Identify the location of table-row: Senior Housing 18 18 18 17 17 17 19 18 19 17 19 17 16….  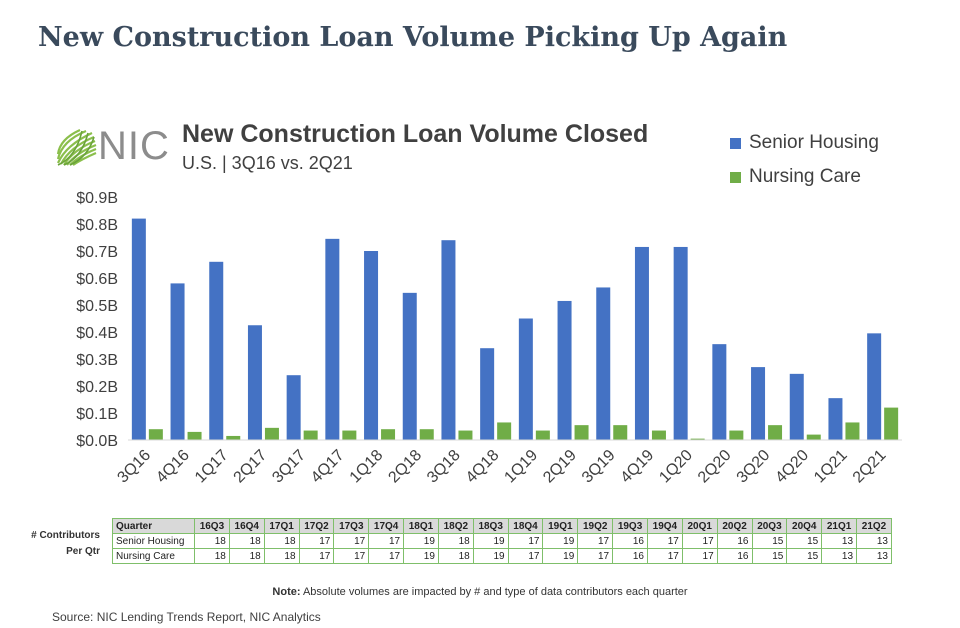
(502, 541).